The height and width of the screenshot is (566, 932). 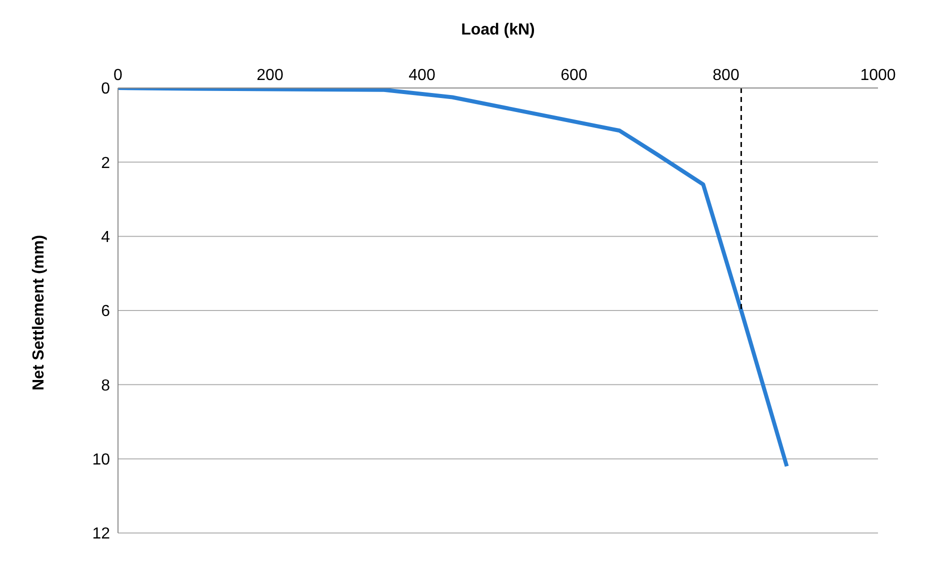 I want to click on y-tick-label: 10, so click(x=101, y=460).